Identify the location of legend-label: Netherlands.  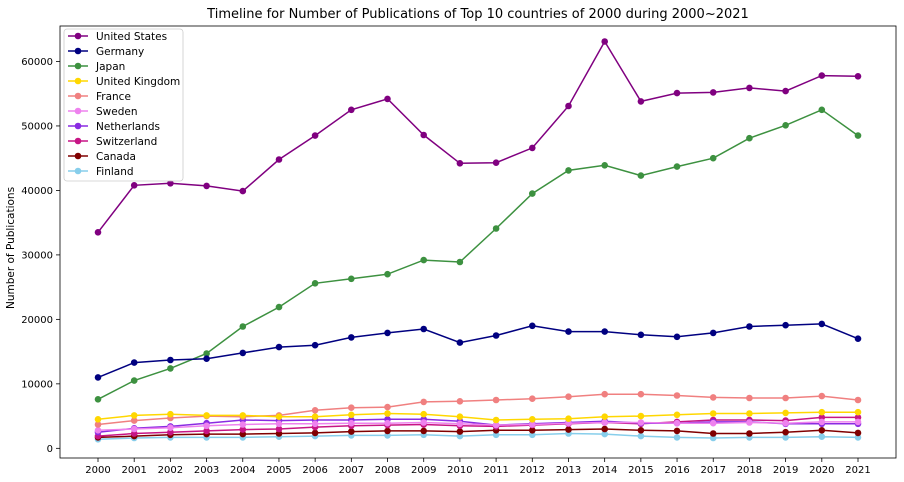
(128, 127).